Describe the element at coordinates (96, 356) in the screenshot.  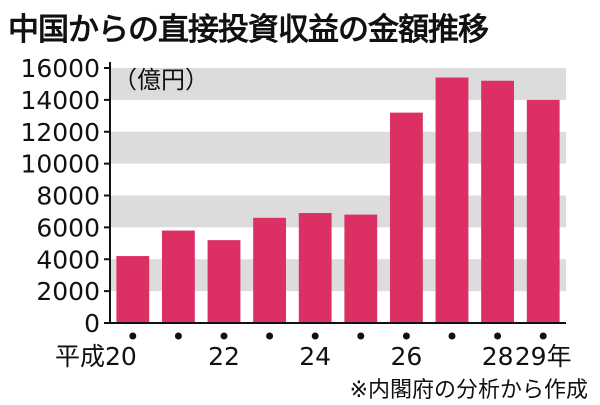
I see `x-tick-label: 平成20` at that location.